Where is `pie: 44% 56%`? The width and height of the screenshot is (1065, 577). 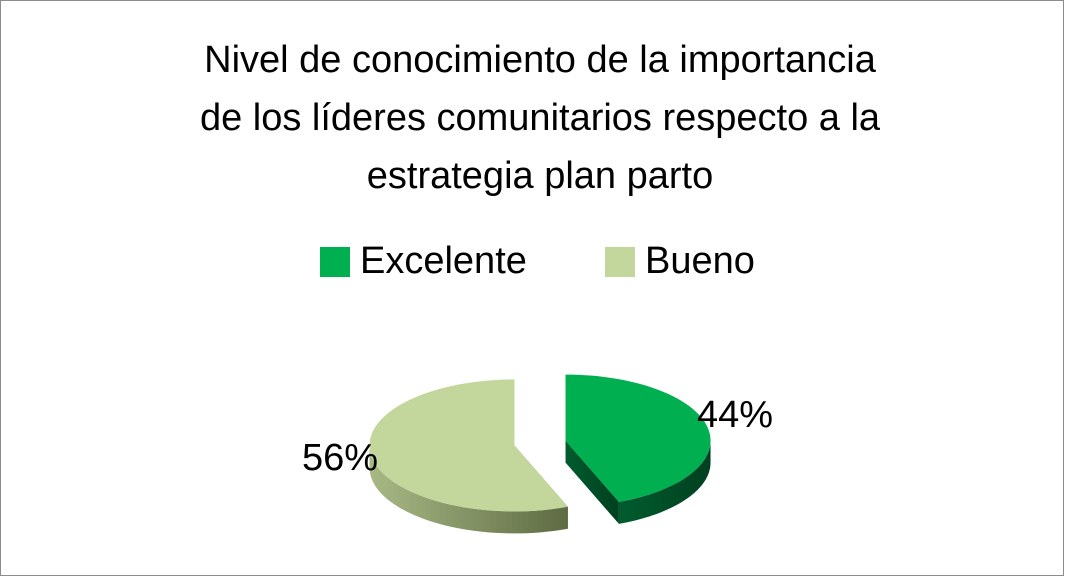 pie: 44% 56% is located at coordinates (537, 454).